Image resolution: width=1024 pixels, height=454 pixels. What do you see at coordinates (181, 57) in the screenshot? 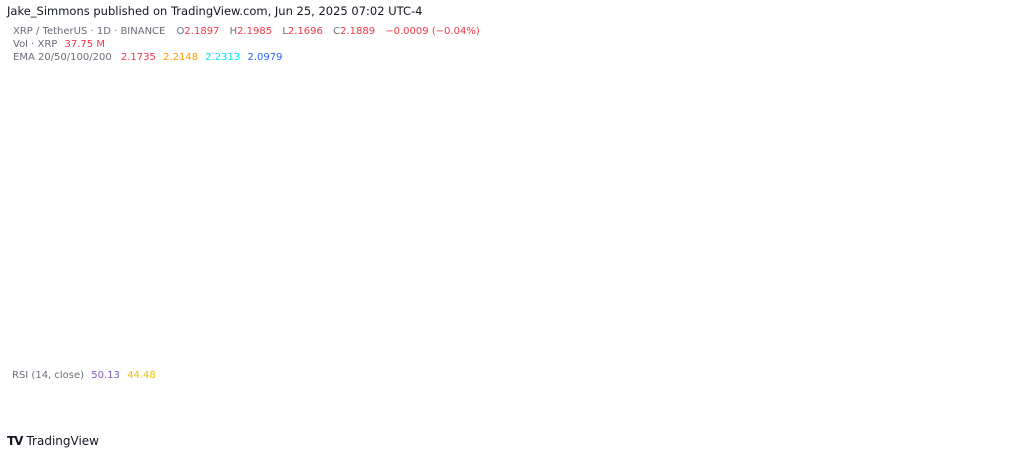
I see `ema50-value: 2.2148` at bounding box center [181, 57].